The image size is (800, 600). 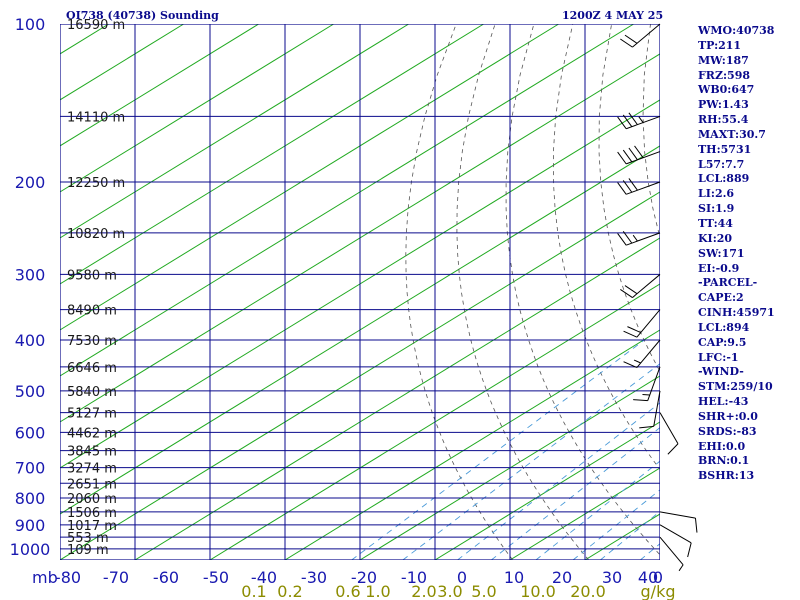 What do you see at coordinates (30, 340) in the screenshot?
I see `pressure-tick-label: 400` at bounding box center [30, 340].